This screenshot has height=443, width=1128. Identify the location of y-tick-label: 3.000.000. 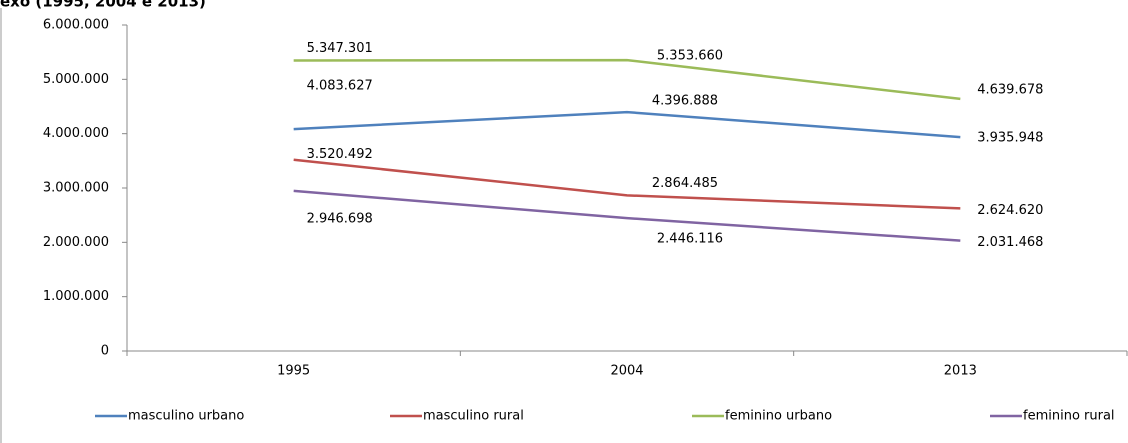
(76, 188).